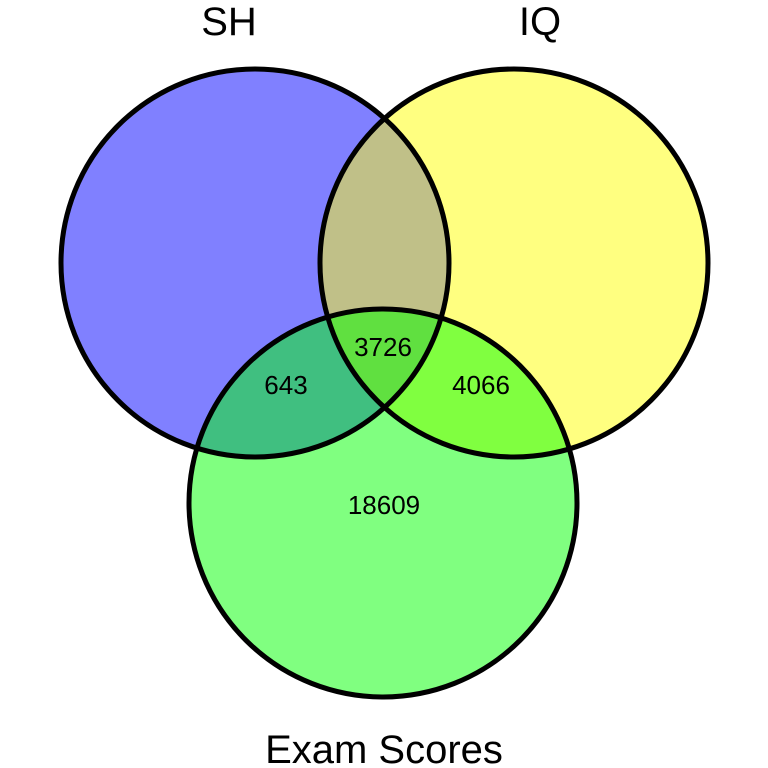 This screenshot has width=768, height=768. What do you see at coordinates (540, 22) in the screenshot?
I see `set-label-iq: IQ` at bounding box center [540, 22].